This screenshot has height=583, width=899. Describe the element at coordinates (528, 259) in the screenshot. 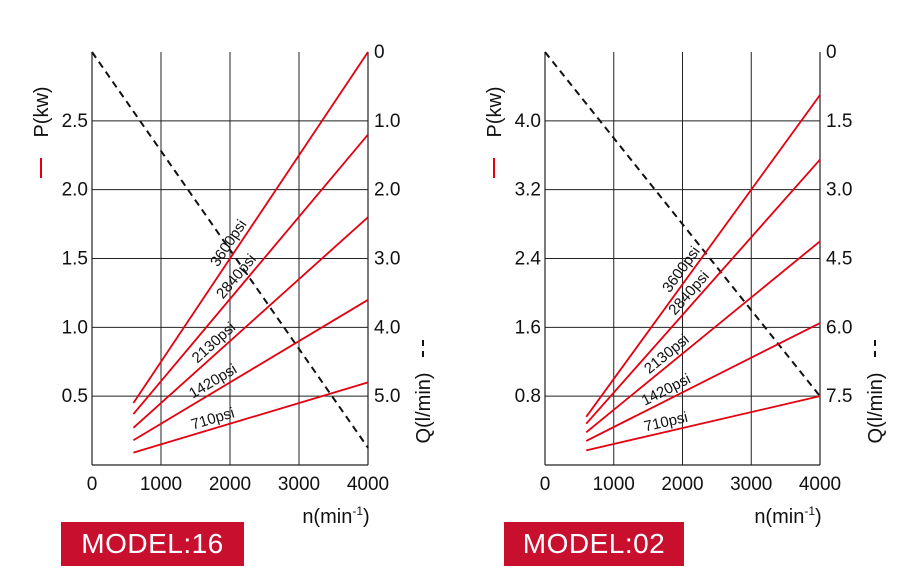

I see `y-left-tick-label: 2.4` at that location.